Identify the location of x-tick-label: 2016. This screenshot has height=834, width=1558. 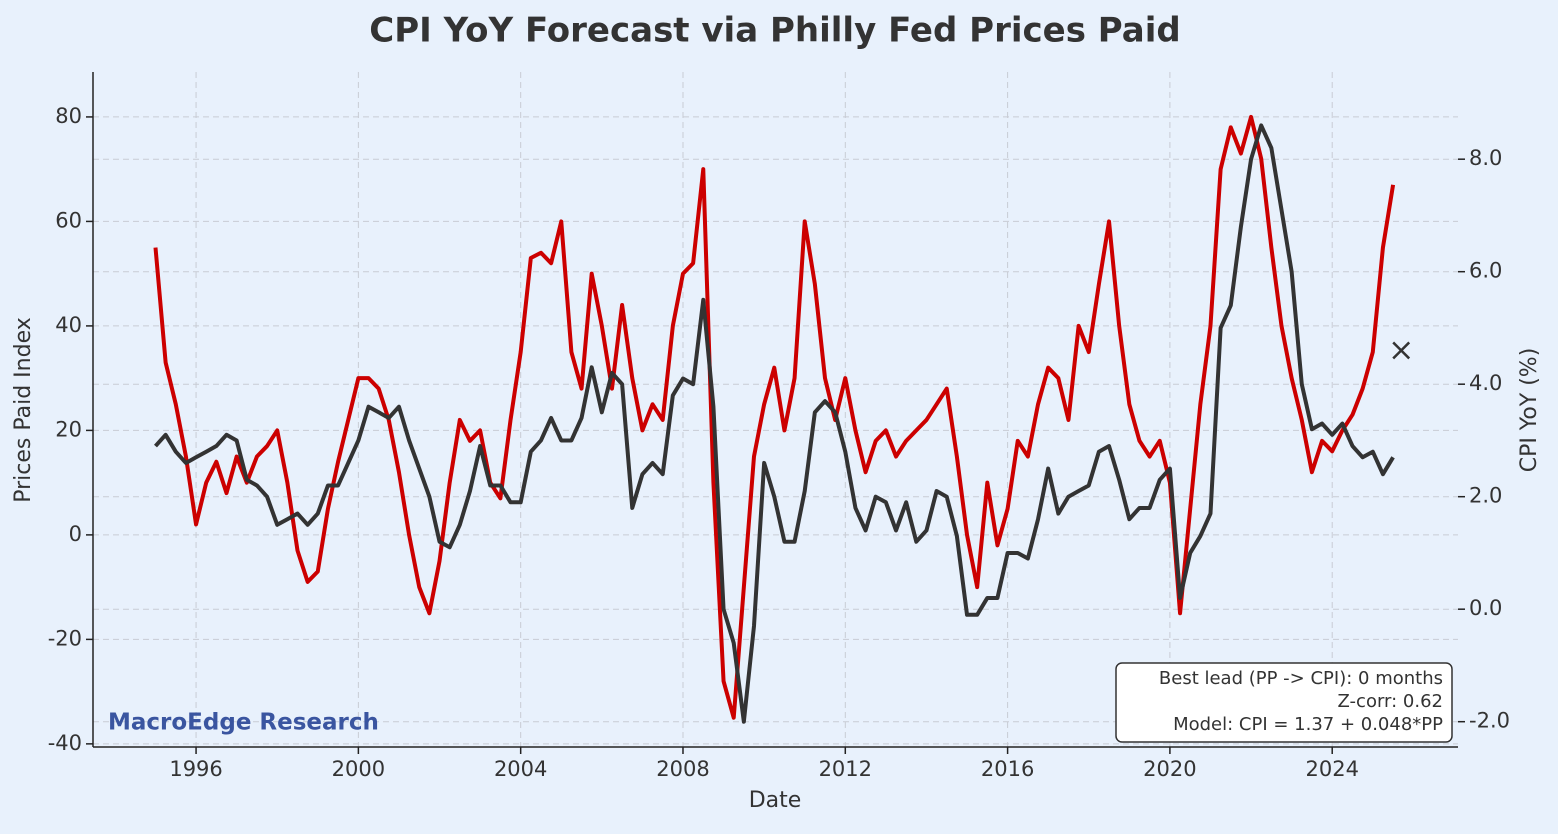
(1007, 769).